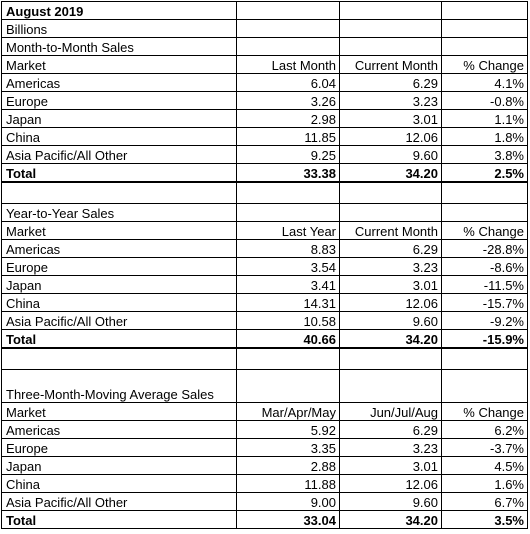 The height and width of the screenshot is (534, 530). I want to click on change-cell: 6.2%, so click(484, 429).